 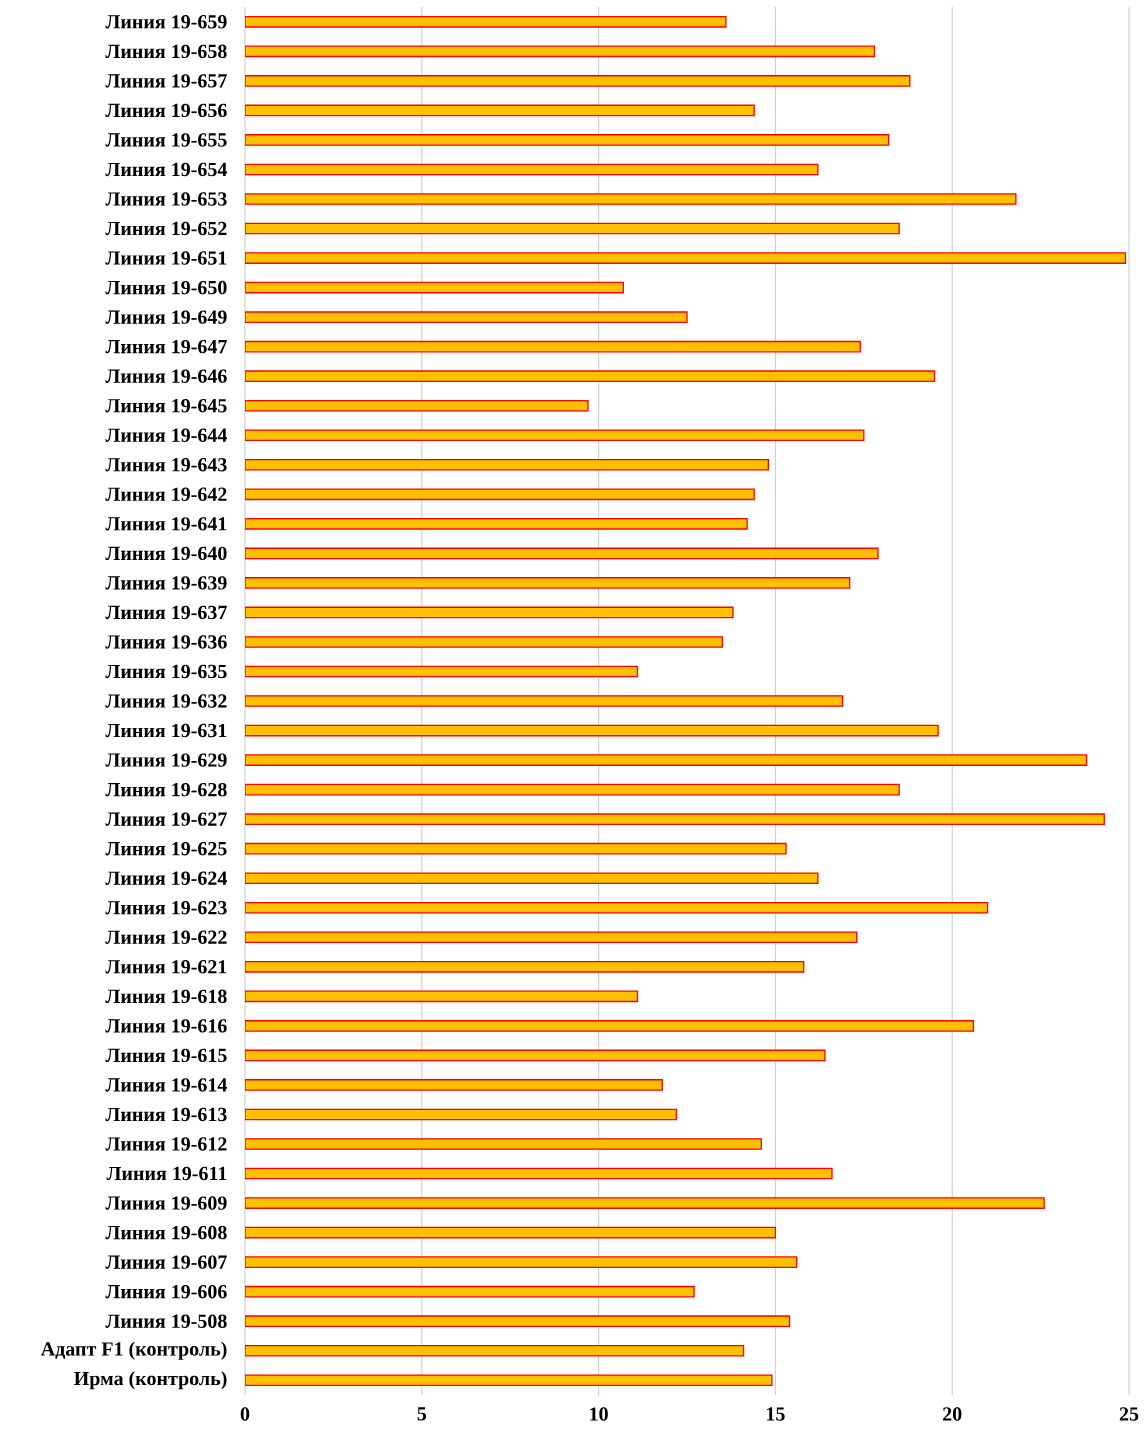 What do you see at coordinates (245, 1414) in the screenshot?
I see `x-tick-label: 0` at bounding box center [245, 1414].